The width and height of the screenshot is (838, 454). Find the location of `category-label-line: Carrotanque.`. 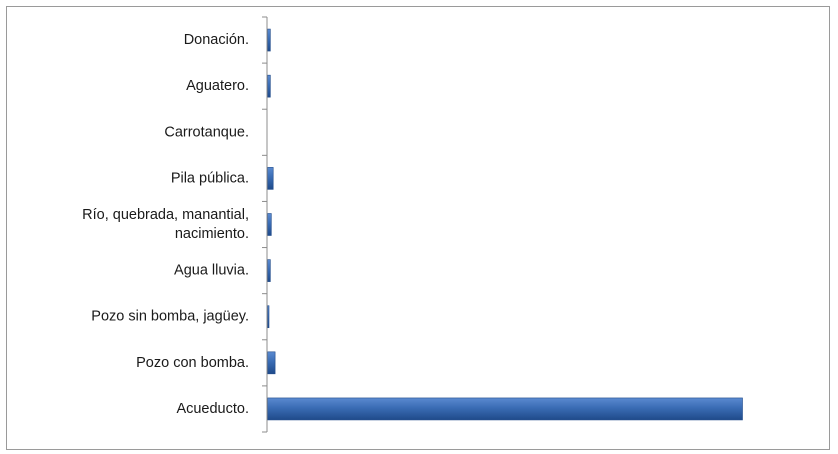

category-label-line: Carrotanque. is located at coordinates (206, 132).